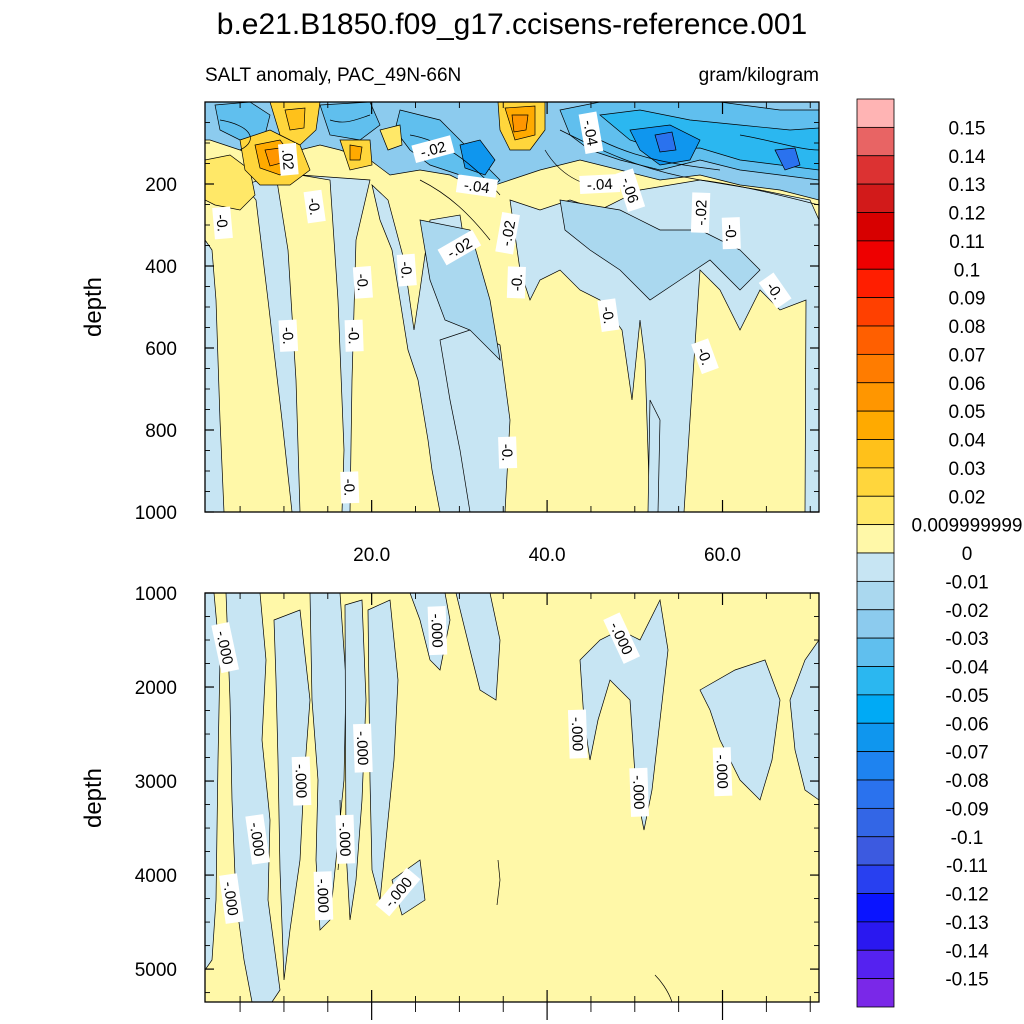  What do you see at coordinates (547, 555) in the screenshot?
I see `x-tick-label: 40.0` at bounding box center [547, 555].